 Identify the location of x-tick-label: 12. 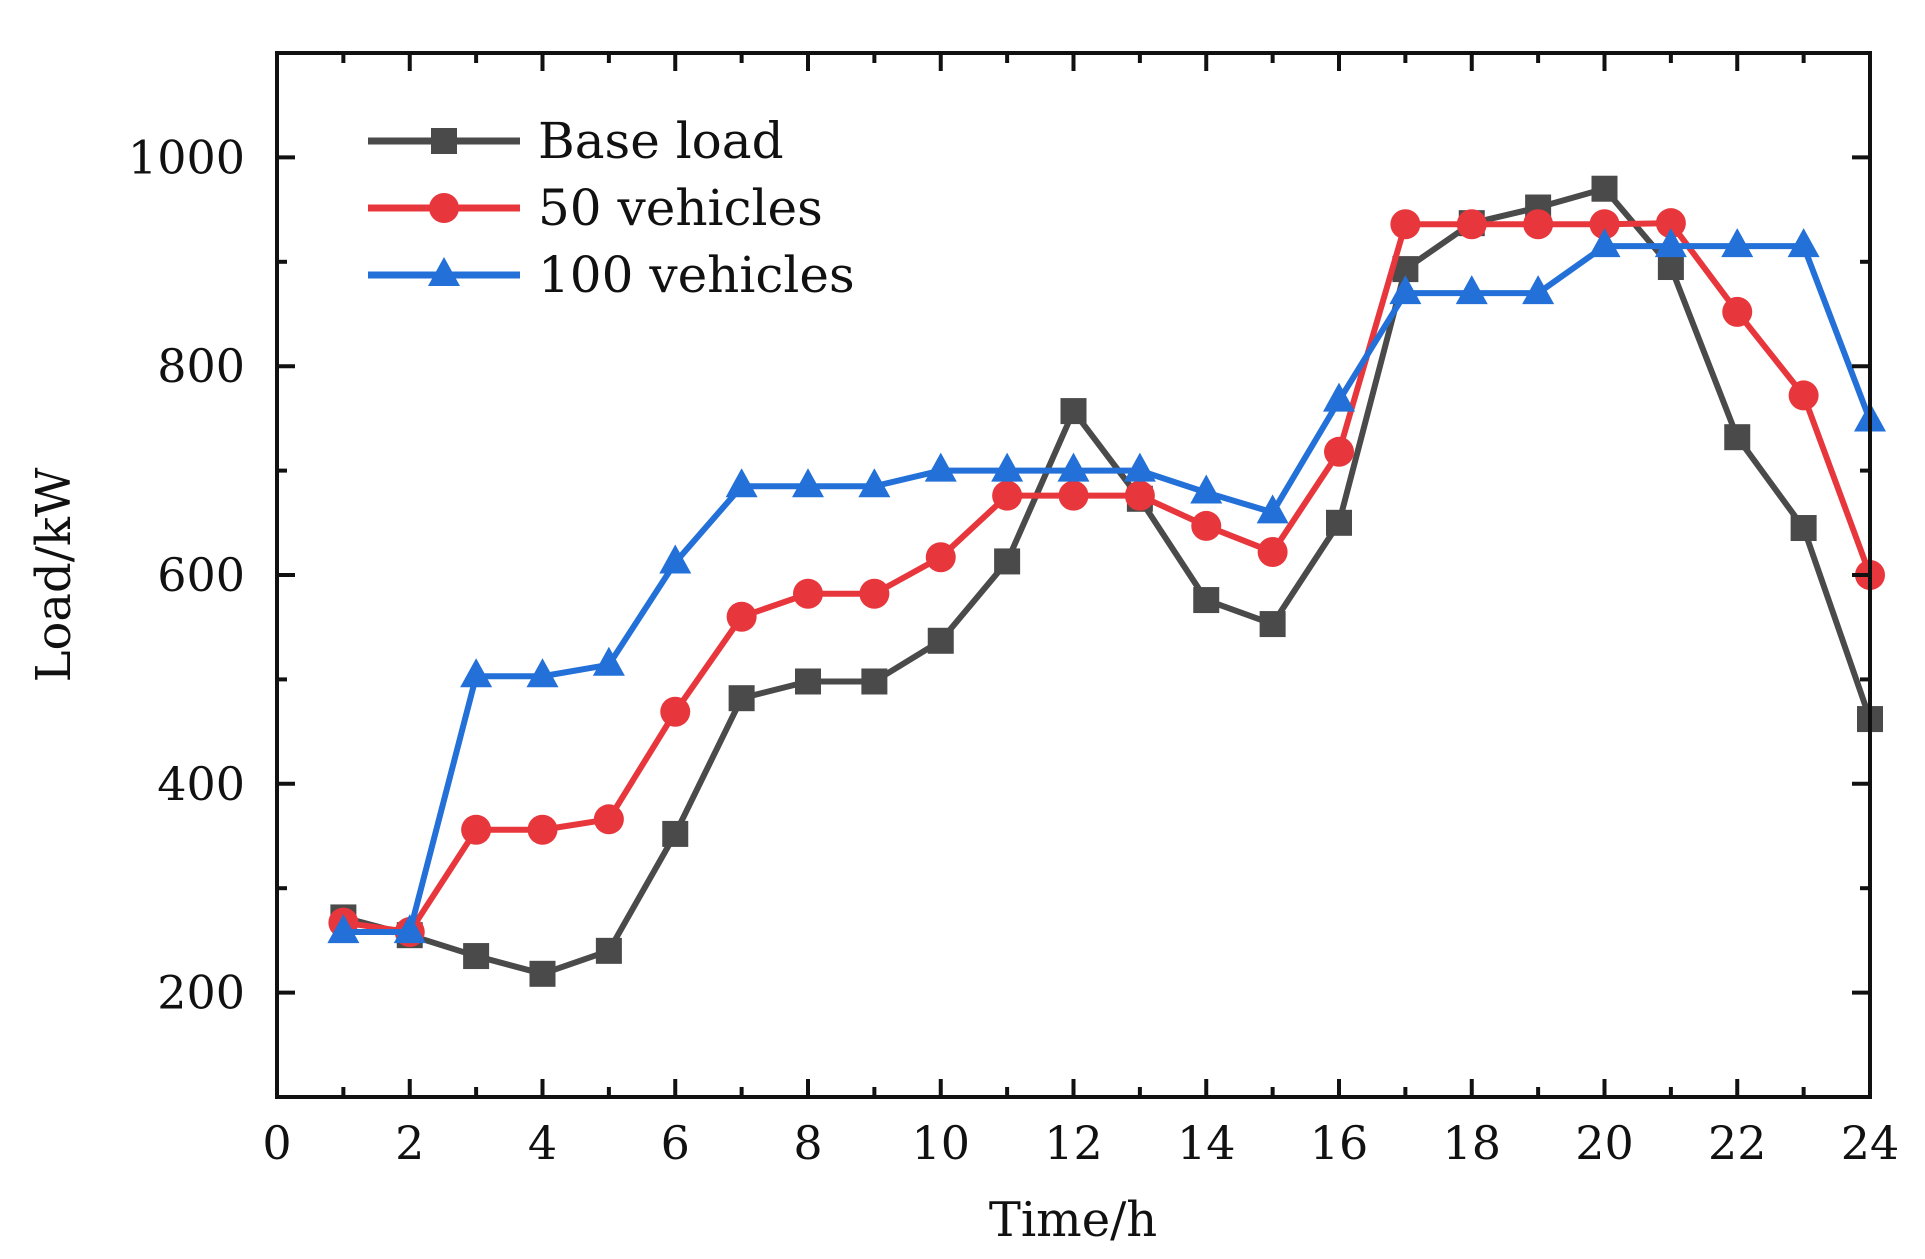
(1073, 1143).